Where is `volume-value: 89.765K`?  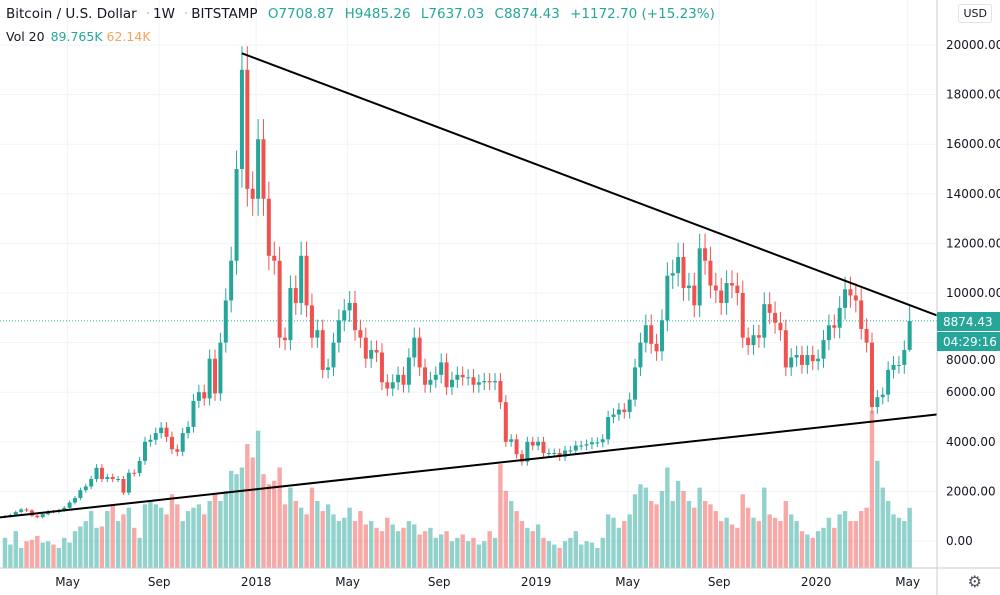
volume-value: 89.765K is located at coordinates (76, 36).